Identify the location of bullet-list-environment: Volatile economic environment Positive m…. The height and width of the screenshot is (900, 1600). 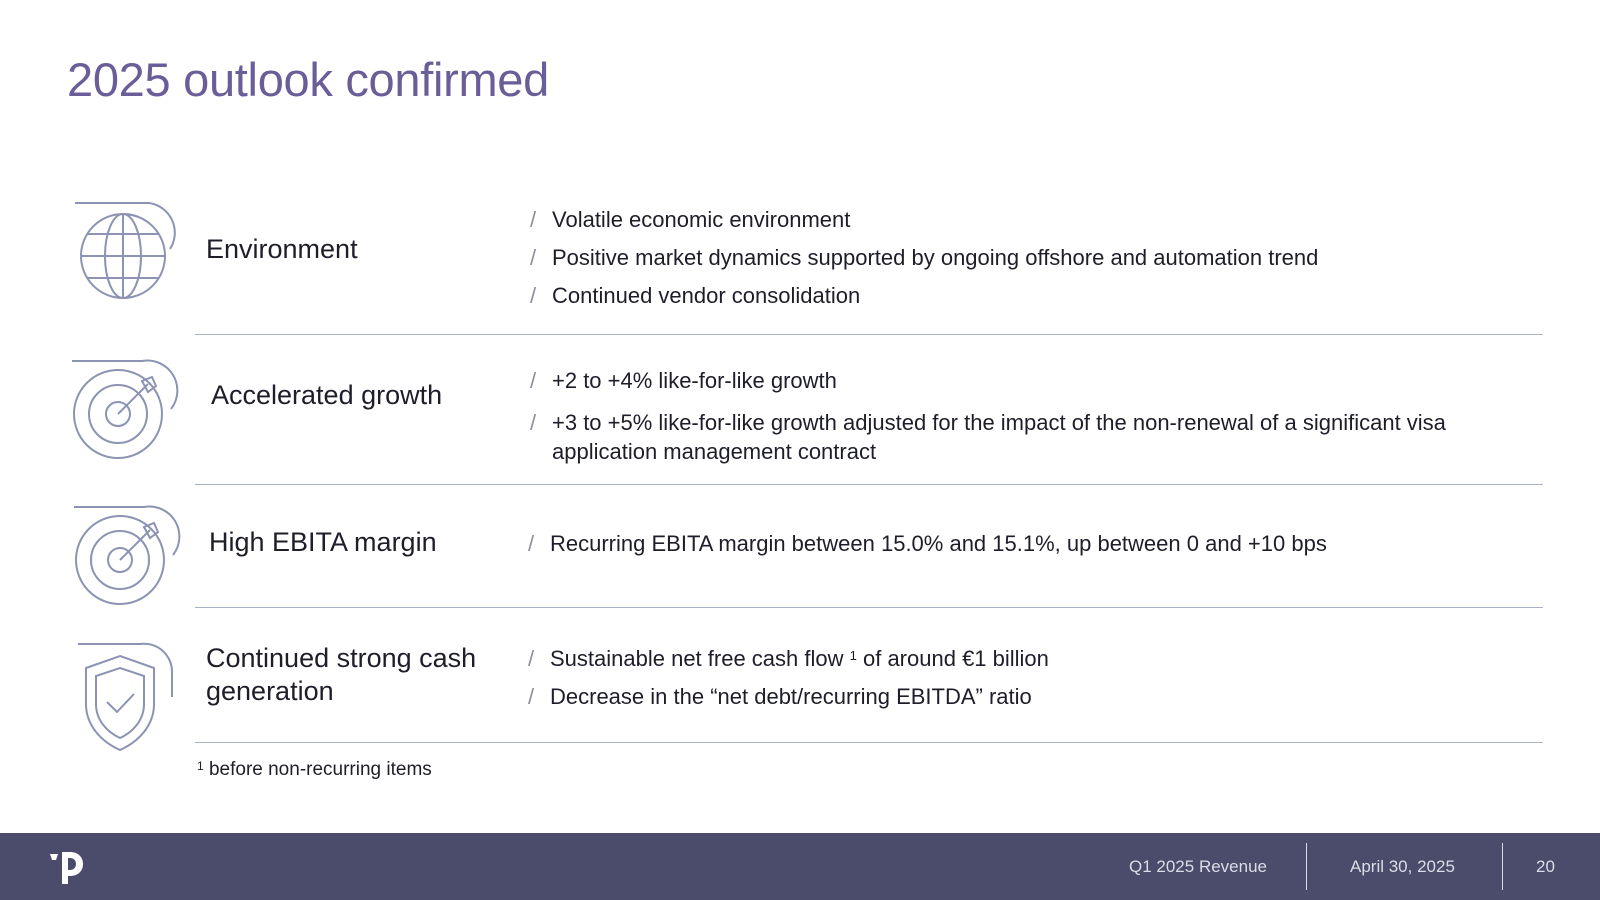
(1020, 262).